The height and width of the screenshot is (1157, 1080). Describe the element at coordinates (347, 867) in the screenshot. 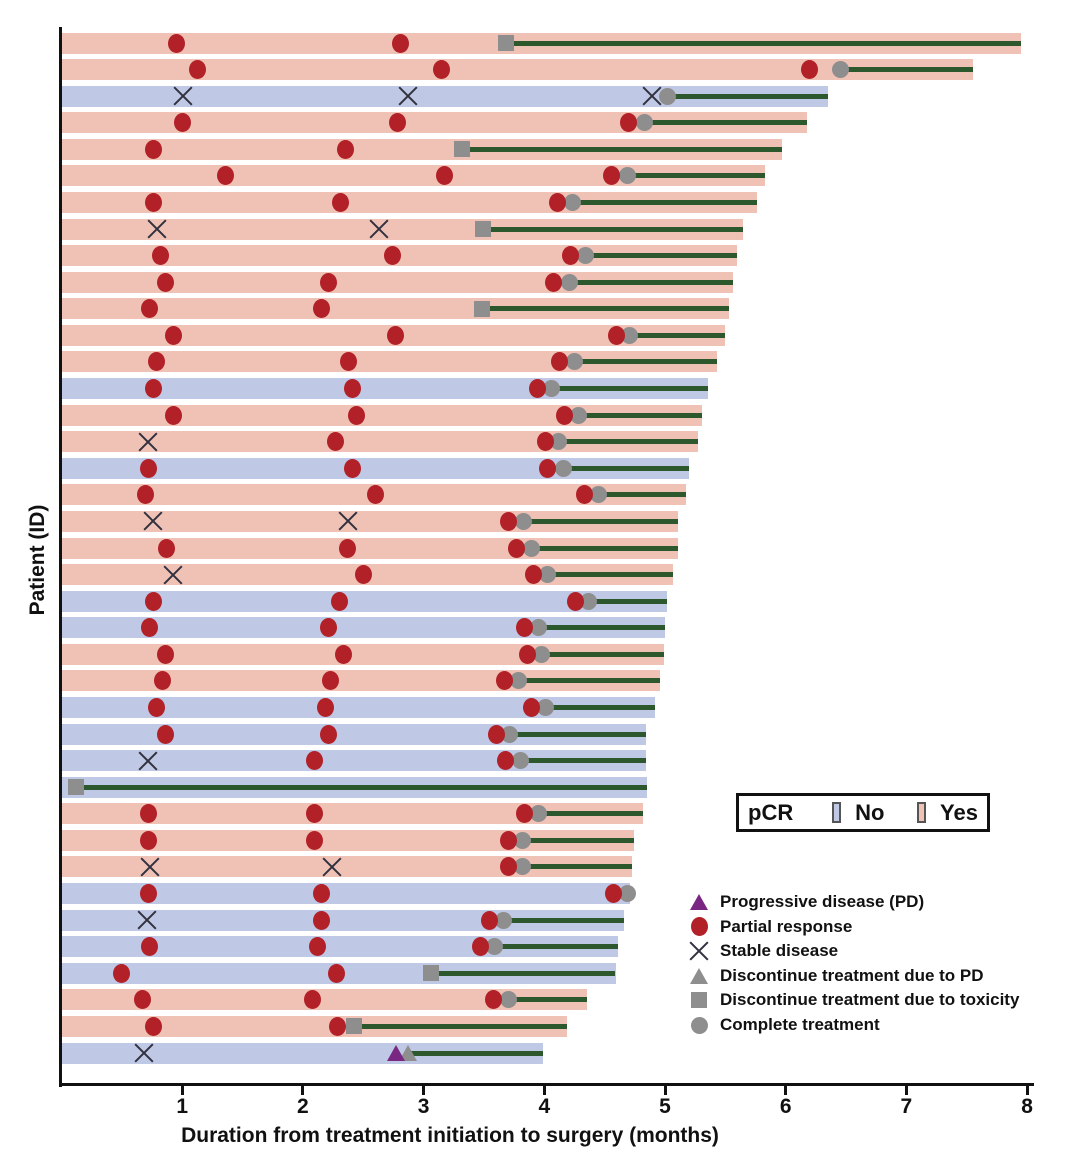

I see `patient-bar-32-pcr-yes` at that location.